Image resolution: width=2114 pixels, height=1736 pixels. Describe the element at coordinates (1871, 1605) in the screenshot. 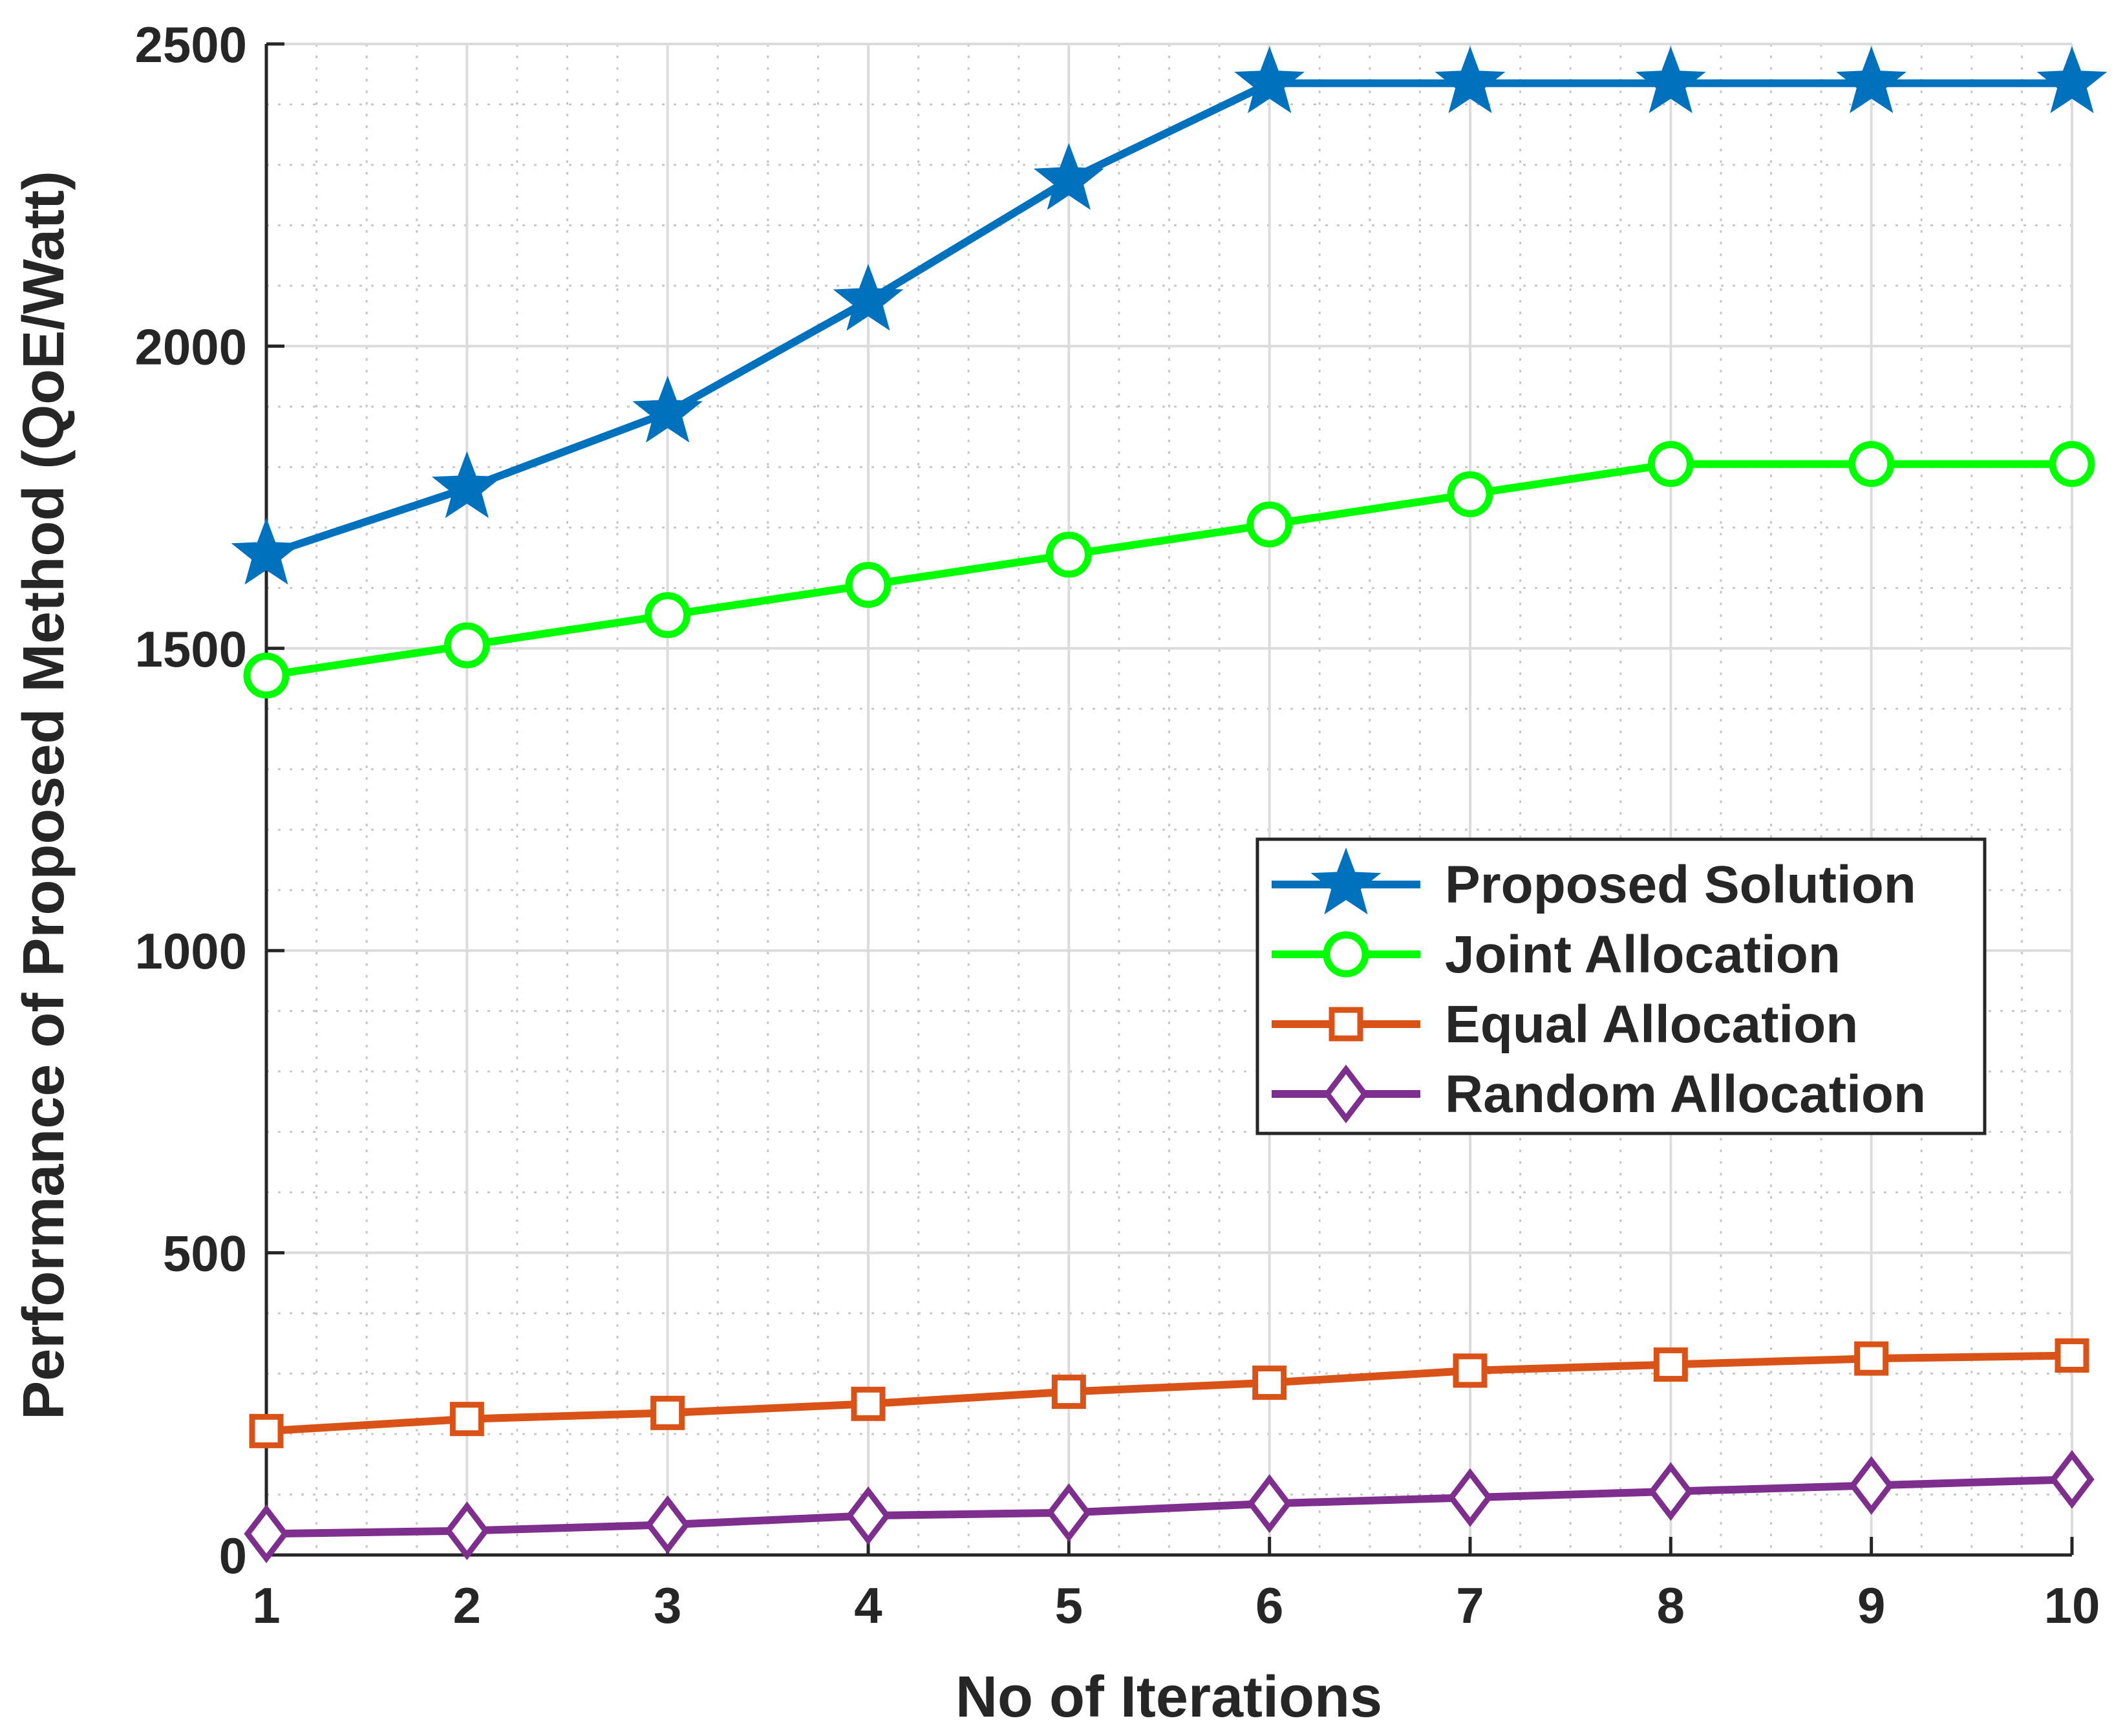

I see `x-tick-label: 9` at that location.